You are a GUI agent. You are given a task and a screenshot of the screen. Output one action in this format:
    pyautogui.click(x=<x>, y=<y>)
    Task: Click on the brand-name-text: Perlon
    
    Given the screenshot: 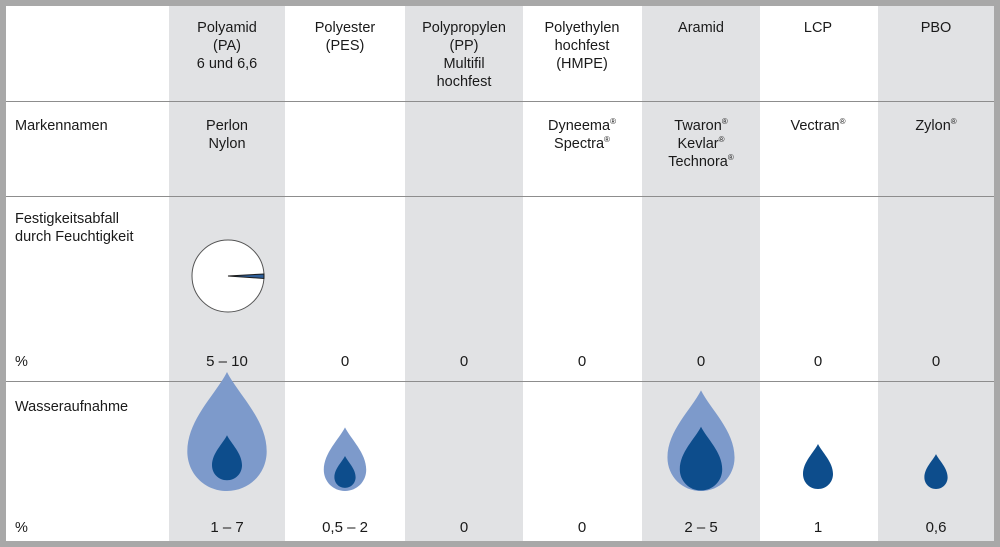 What is the action you would take?
    pyautogui.click(x=227, y=126)
    